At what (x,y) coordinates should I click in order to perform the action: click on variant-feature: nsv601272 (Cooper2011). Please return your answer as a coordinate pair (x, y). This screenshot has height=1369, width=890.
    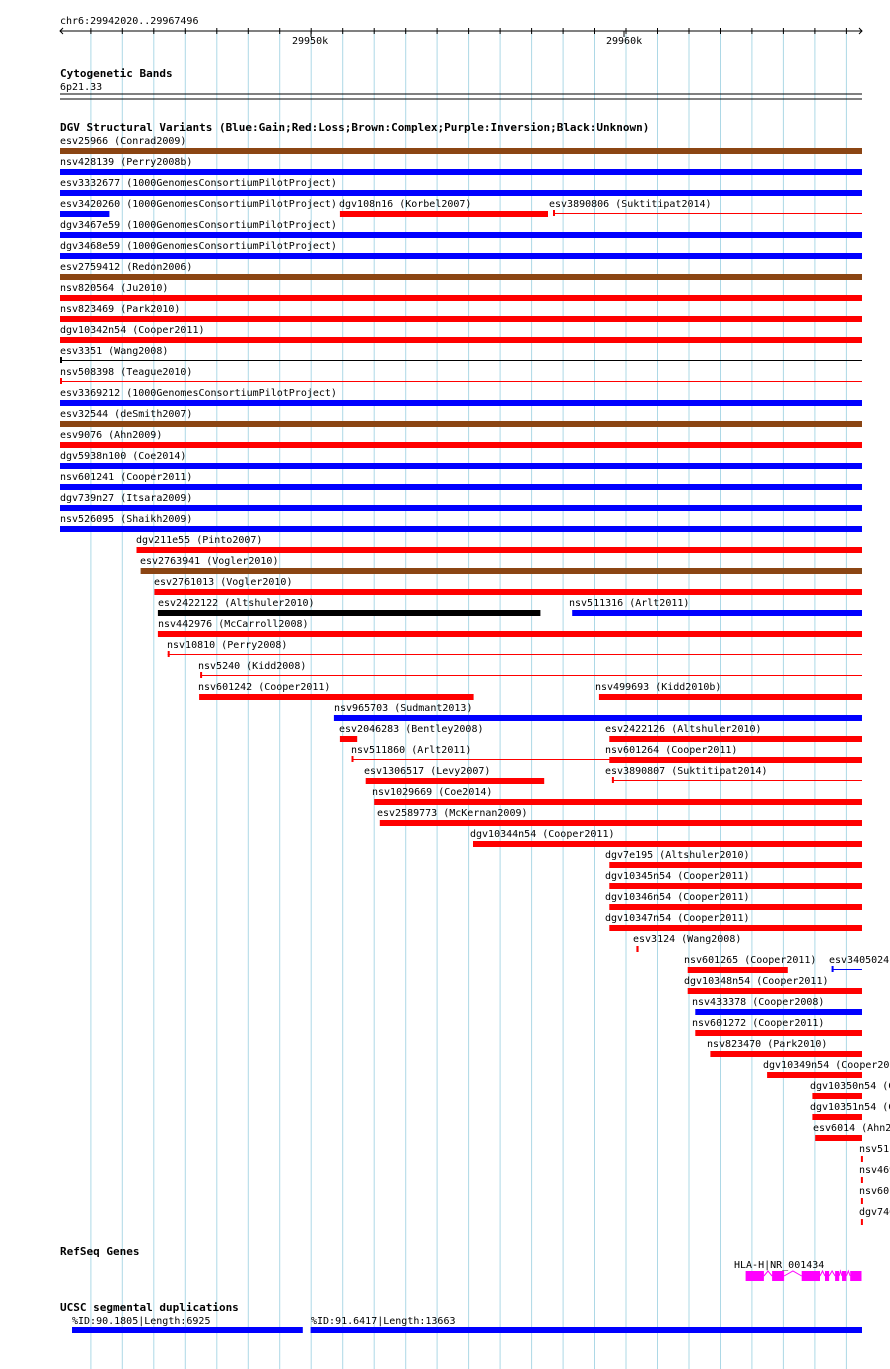
    Looking at the image, I should click on (777, 1027).